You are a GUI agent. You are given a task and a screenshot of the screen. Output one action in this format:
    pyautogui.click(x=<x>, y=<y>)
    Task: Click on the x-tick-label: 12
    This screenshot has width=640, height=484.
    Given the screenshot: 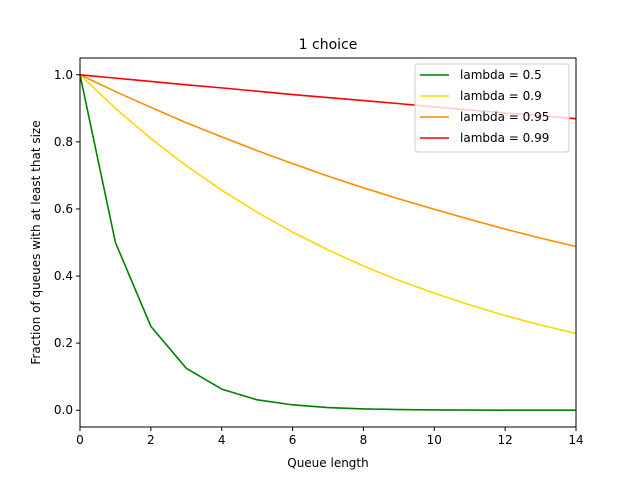 What is the action you would take?
    pyautogui.click(x=505, y=440)
    